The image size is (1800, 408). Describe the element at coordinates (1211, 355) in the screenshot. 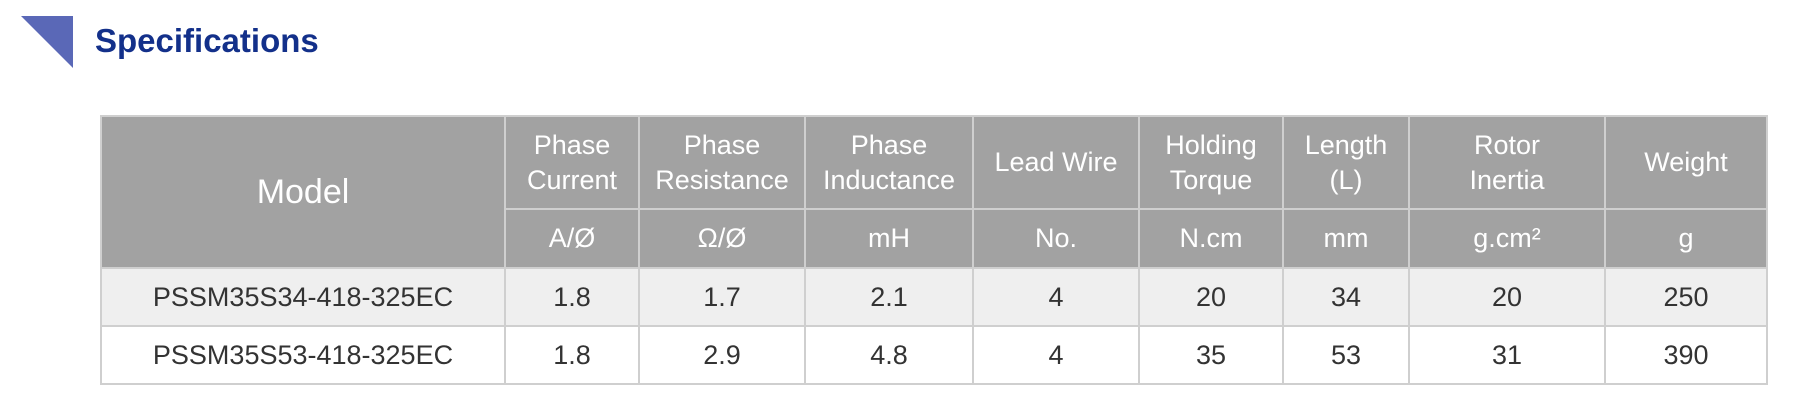

I see `value-cell: 35` at that location.